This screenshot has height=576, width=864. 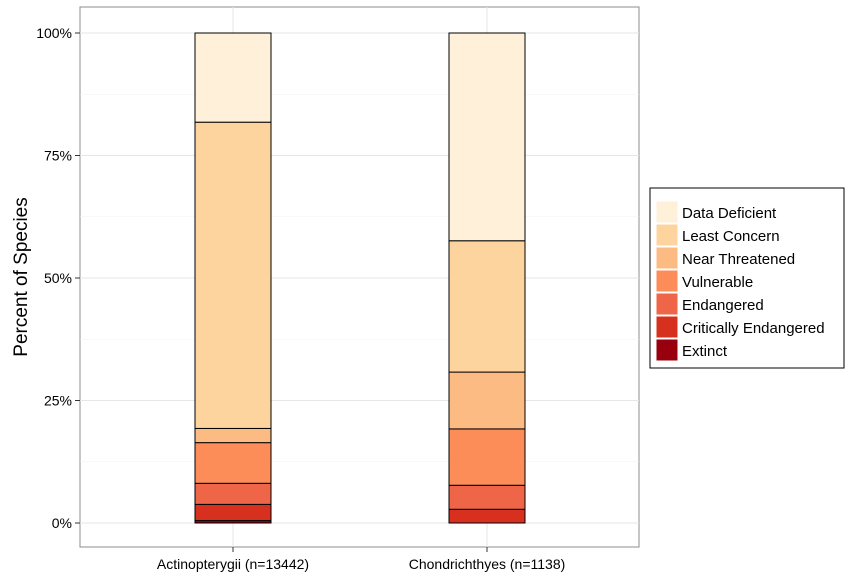 I want to click on y-axis-label: Percent of Species, so click(x=21, y=276).